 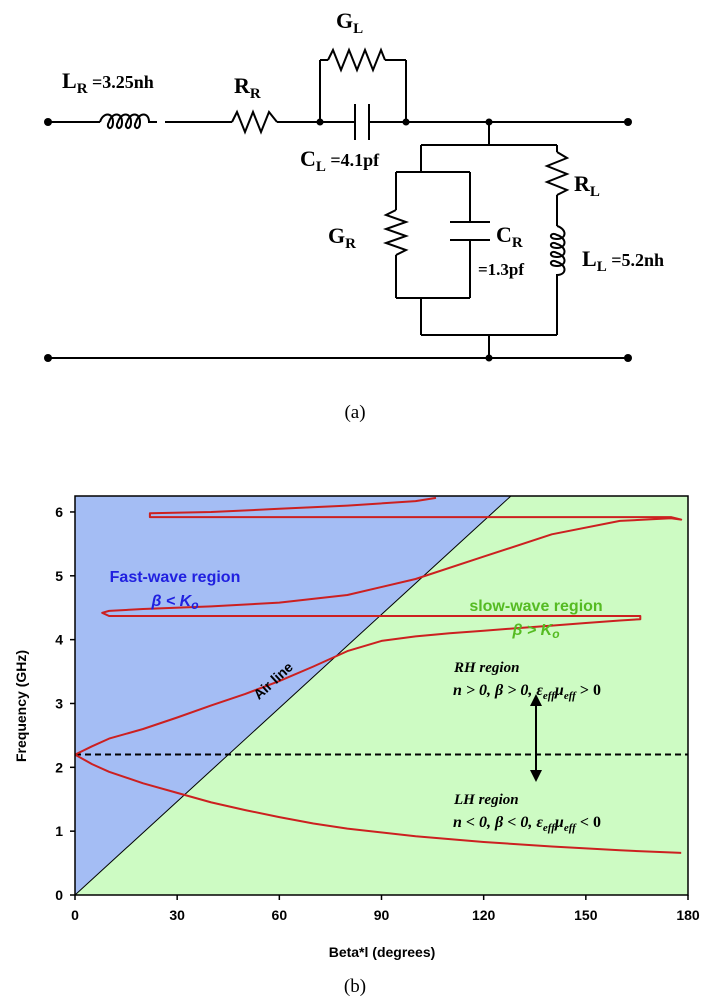 I want to click on y-tick-label: 3, so click(x=59, y=703).